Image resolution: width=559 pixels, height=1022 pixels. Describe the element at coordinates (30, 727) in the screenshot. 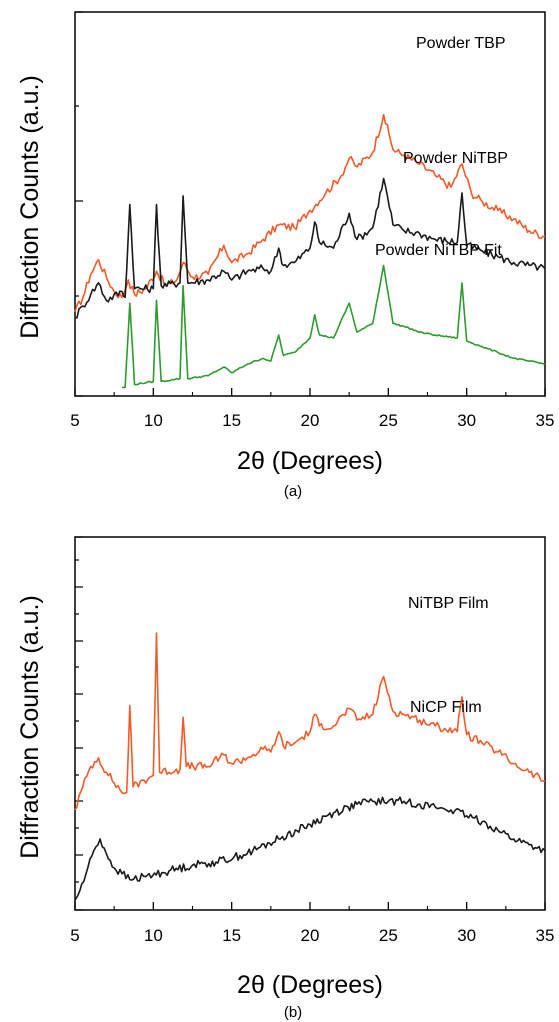

I see `y-axis-title-b: Diffraction Counts (a.u.)` at that location.